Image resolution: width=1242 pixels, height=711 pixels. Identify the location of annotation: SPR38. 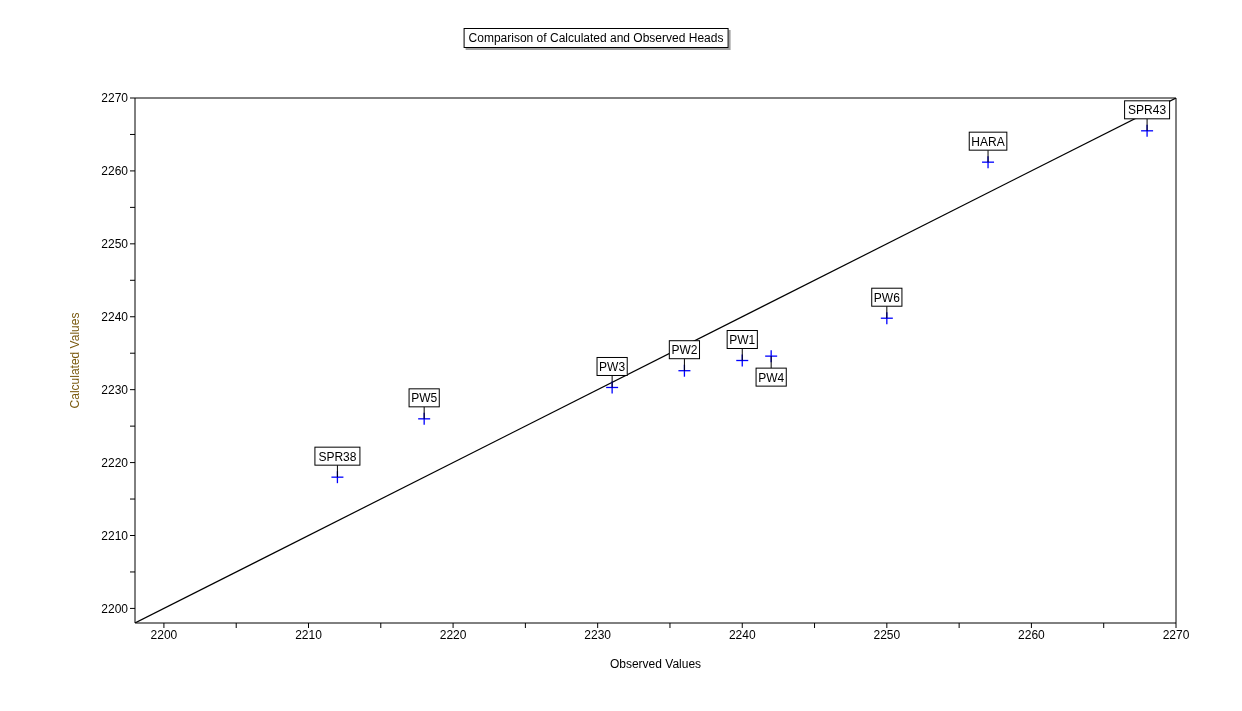
(337, 456).